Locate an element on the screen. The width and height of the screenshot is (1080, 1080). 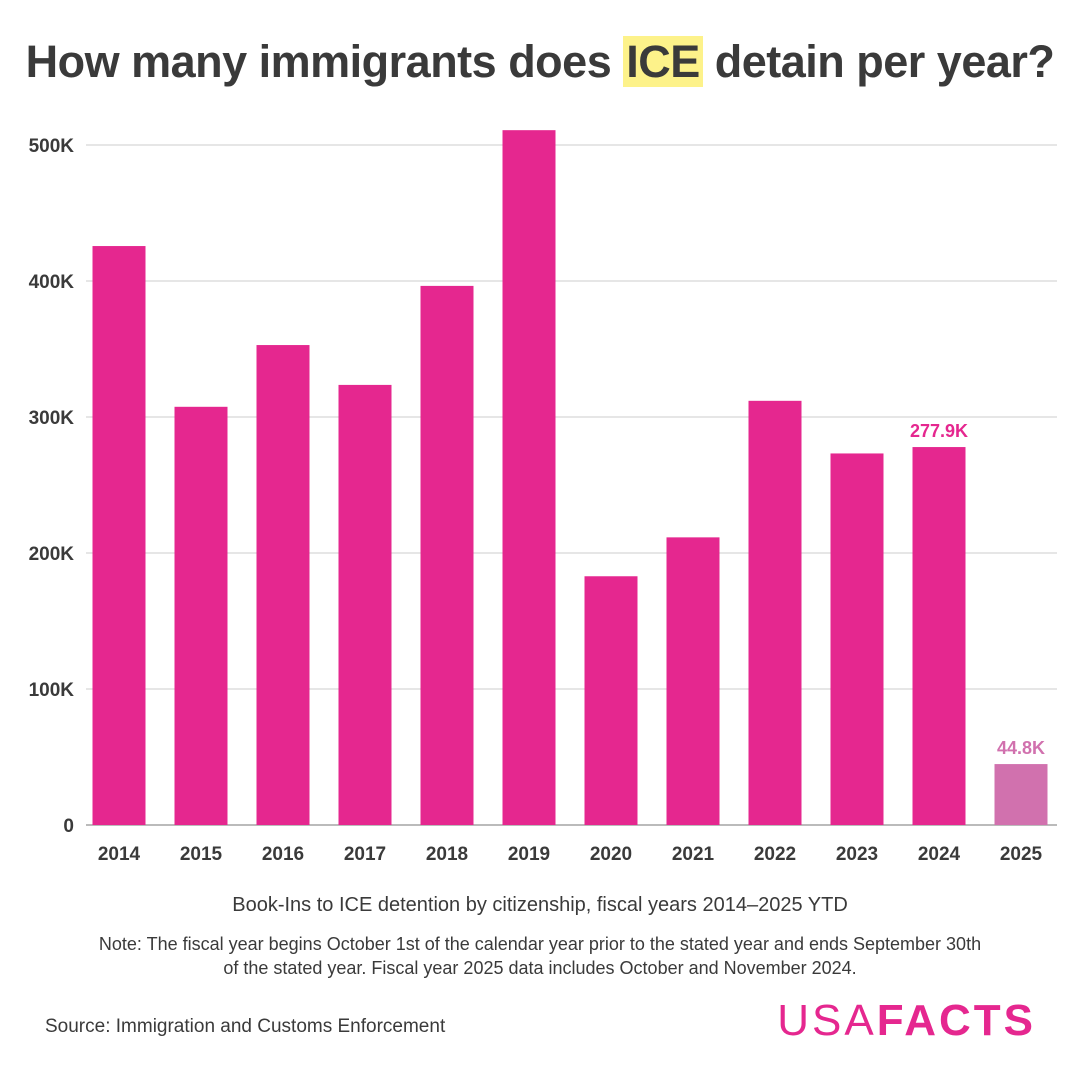
bar-2022 is located at coordinates (775, 612).